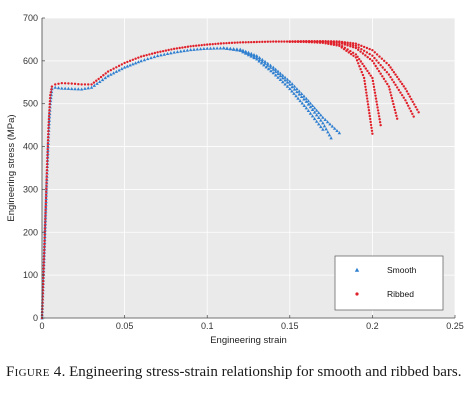 This screenshot has width=468, height=409. I want to click on y-tick-label: 100, so click(30, 275).